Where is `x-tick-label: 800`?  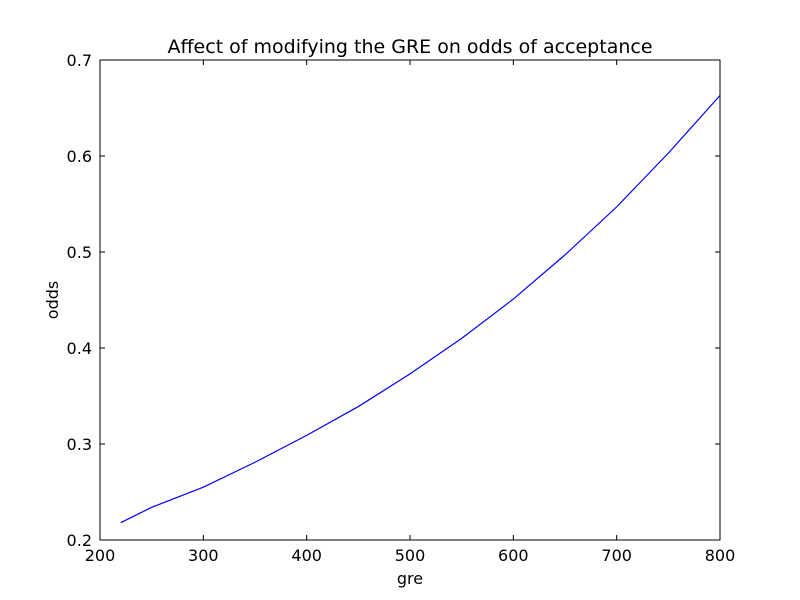 x-tick-label: 800 is located at coordinates (720, 555).